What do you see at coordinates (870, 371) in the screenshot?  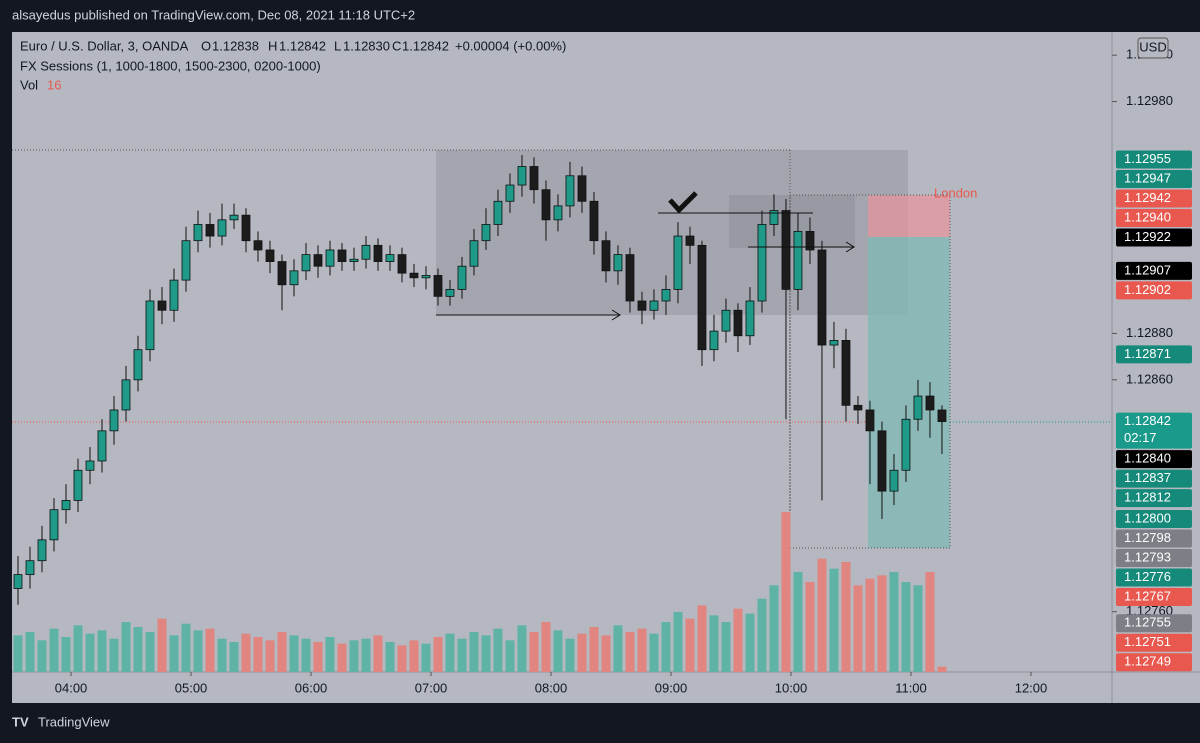 I see `session-box` at bounding box center [870, 371].